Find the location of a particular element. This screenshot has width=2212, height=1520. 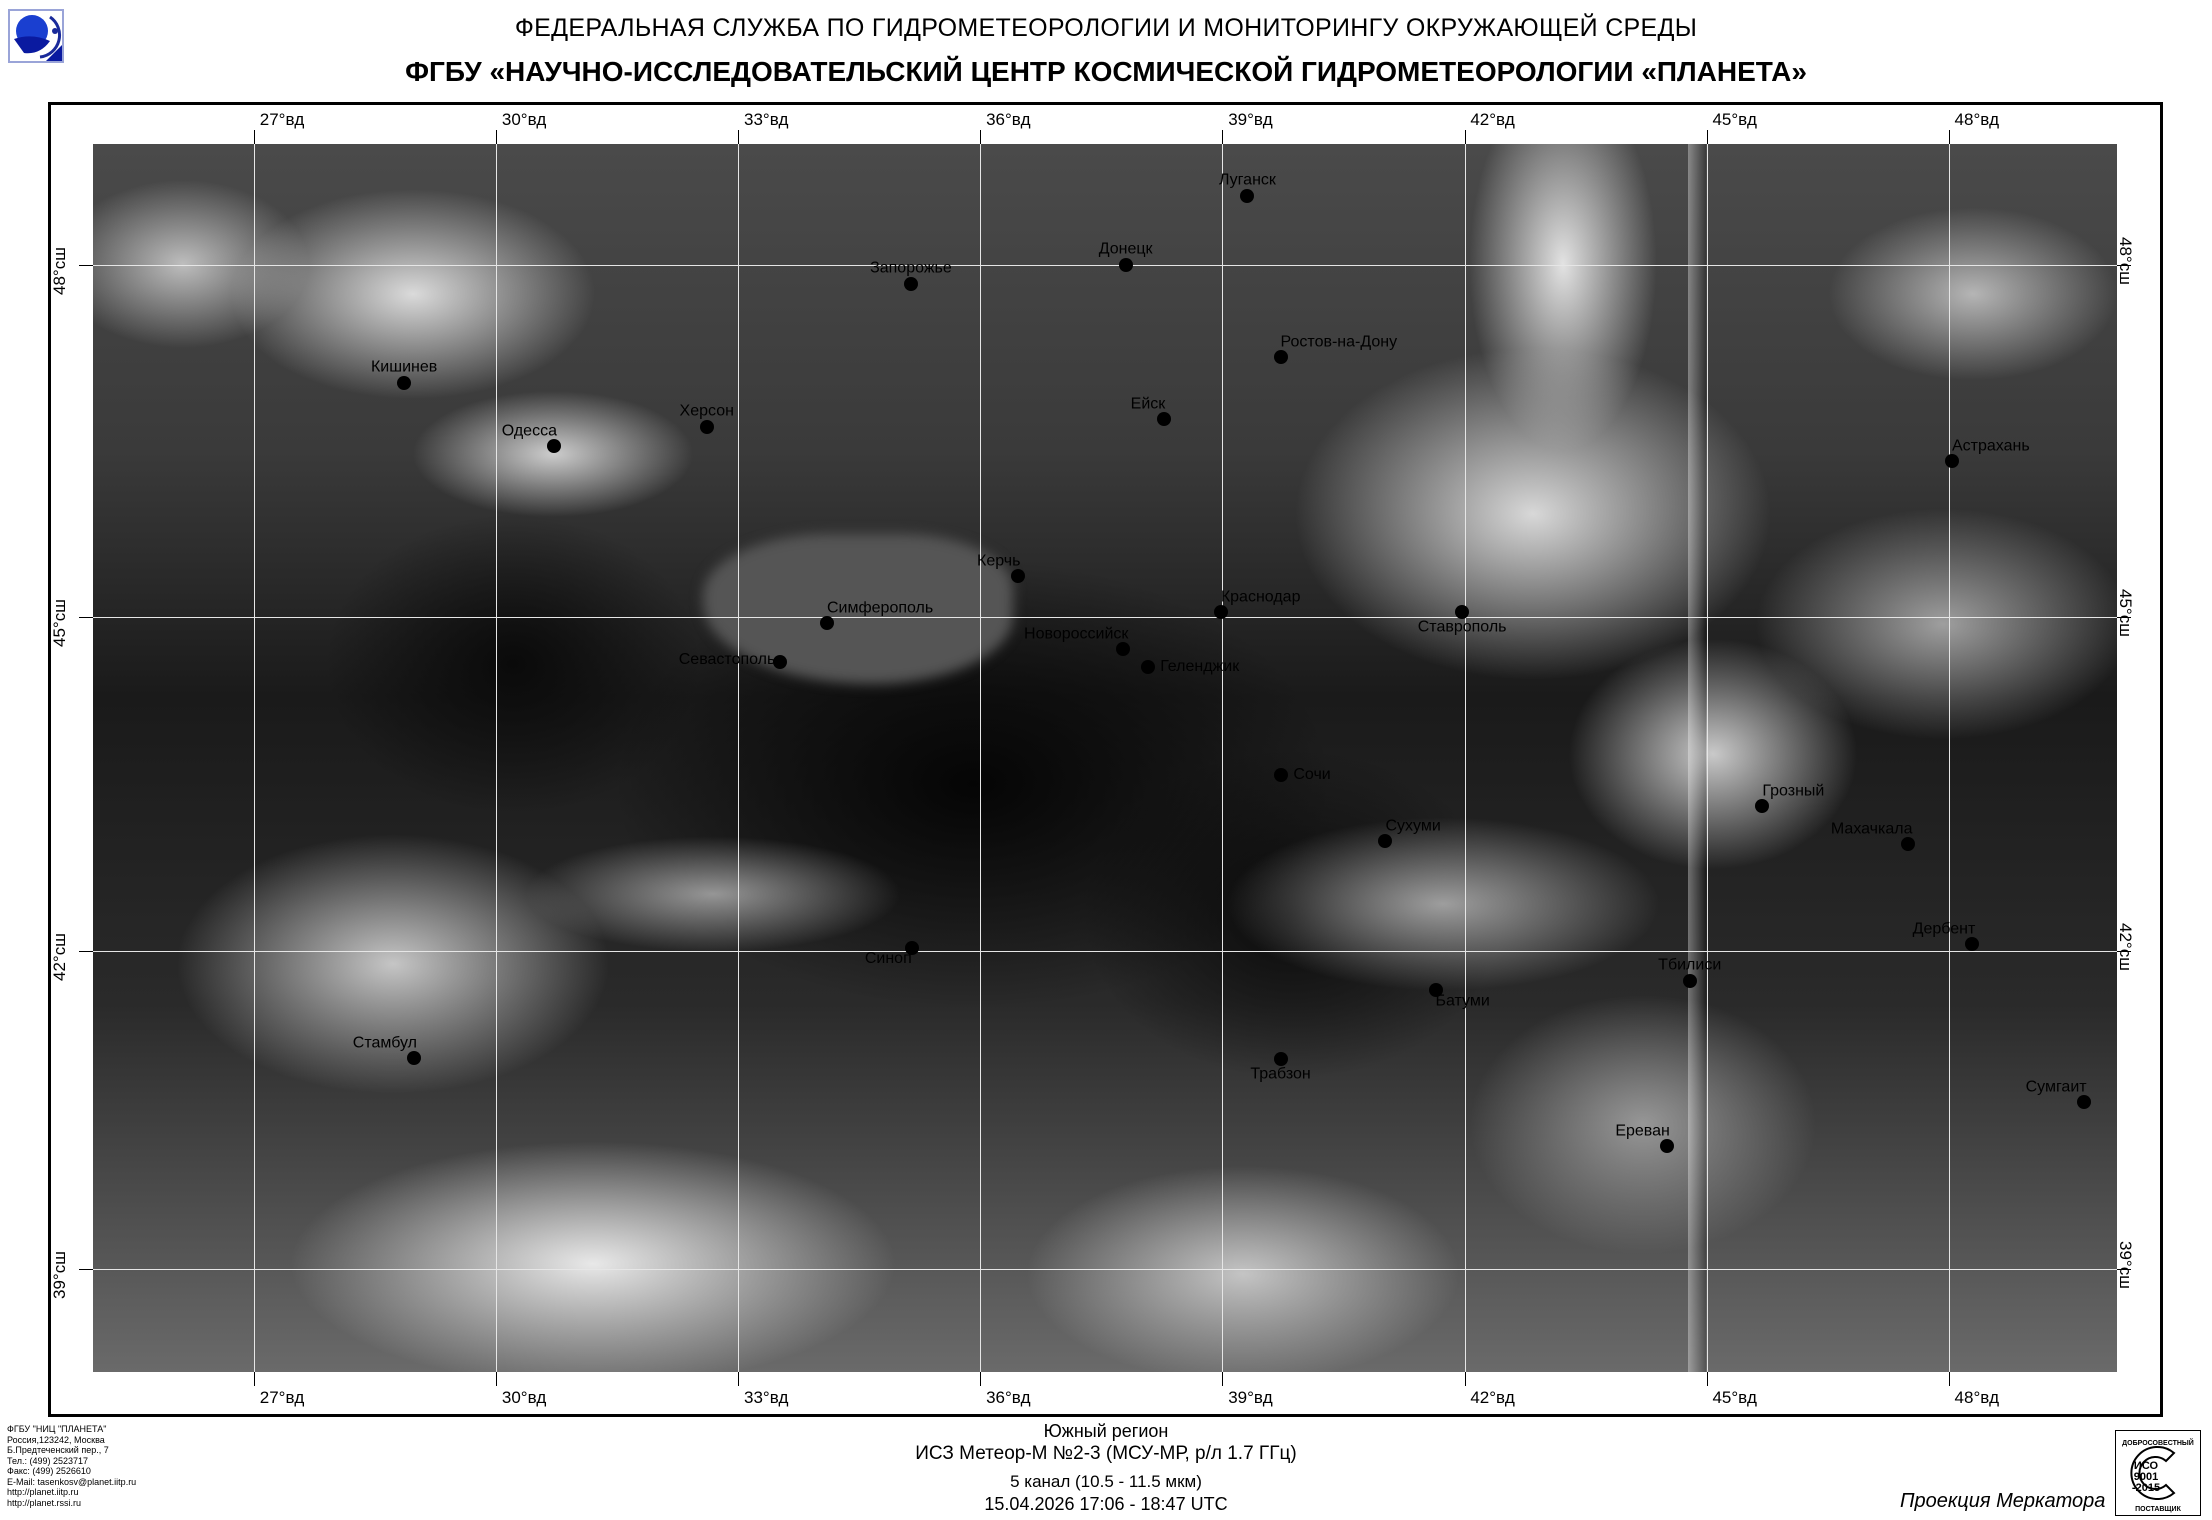

address-line: Россия,123242, Москва is located at coordinates (56, 1439).